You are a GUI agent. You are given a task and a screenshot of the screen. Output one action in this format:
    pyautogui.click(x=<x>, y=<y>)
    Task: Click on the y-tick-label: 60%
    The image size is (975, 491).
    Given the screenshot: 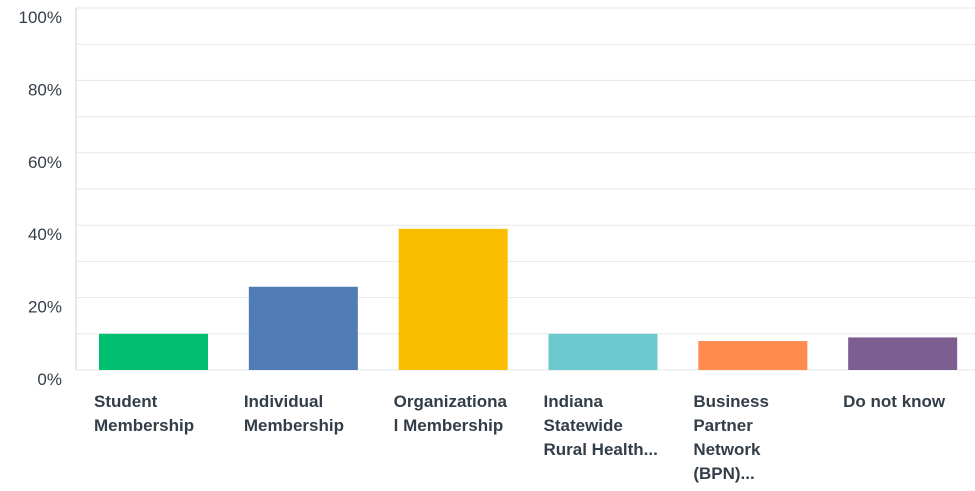 What is the action you would take?
    pyautogui.click(x=45, y=162)
    